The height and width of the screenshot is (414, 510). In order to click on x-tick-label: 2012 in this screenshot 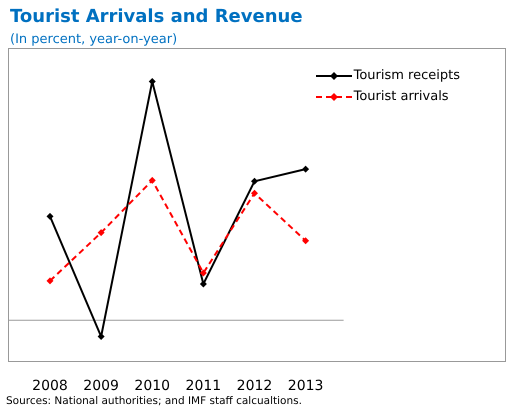, I will do `click(254, 386)`.